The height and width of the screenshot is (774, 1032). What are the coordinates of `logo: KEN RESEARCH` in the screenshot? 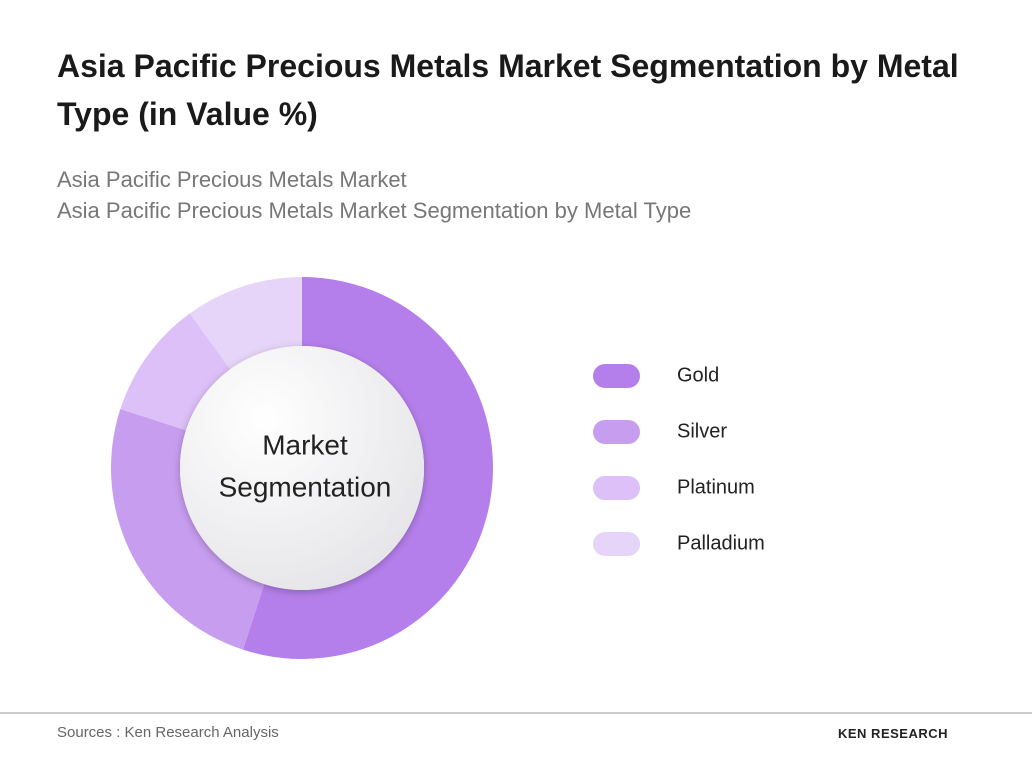 It's located at (893, 733).